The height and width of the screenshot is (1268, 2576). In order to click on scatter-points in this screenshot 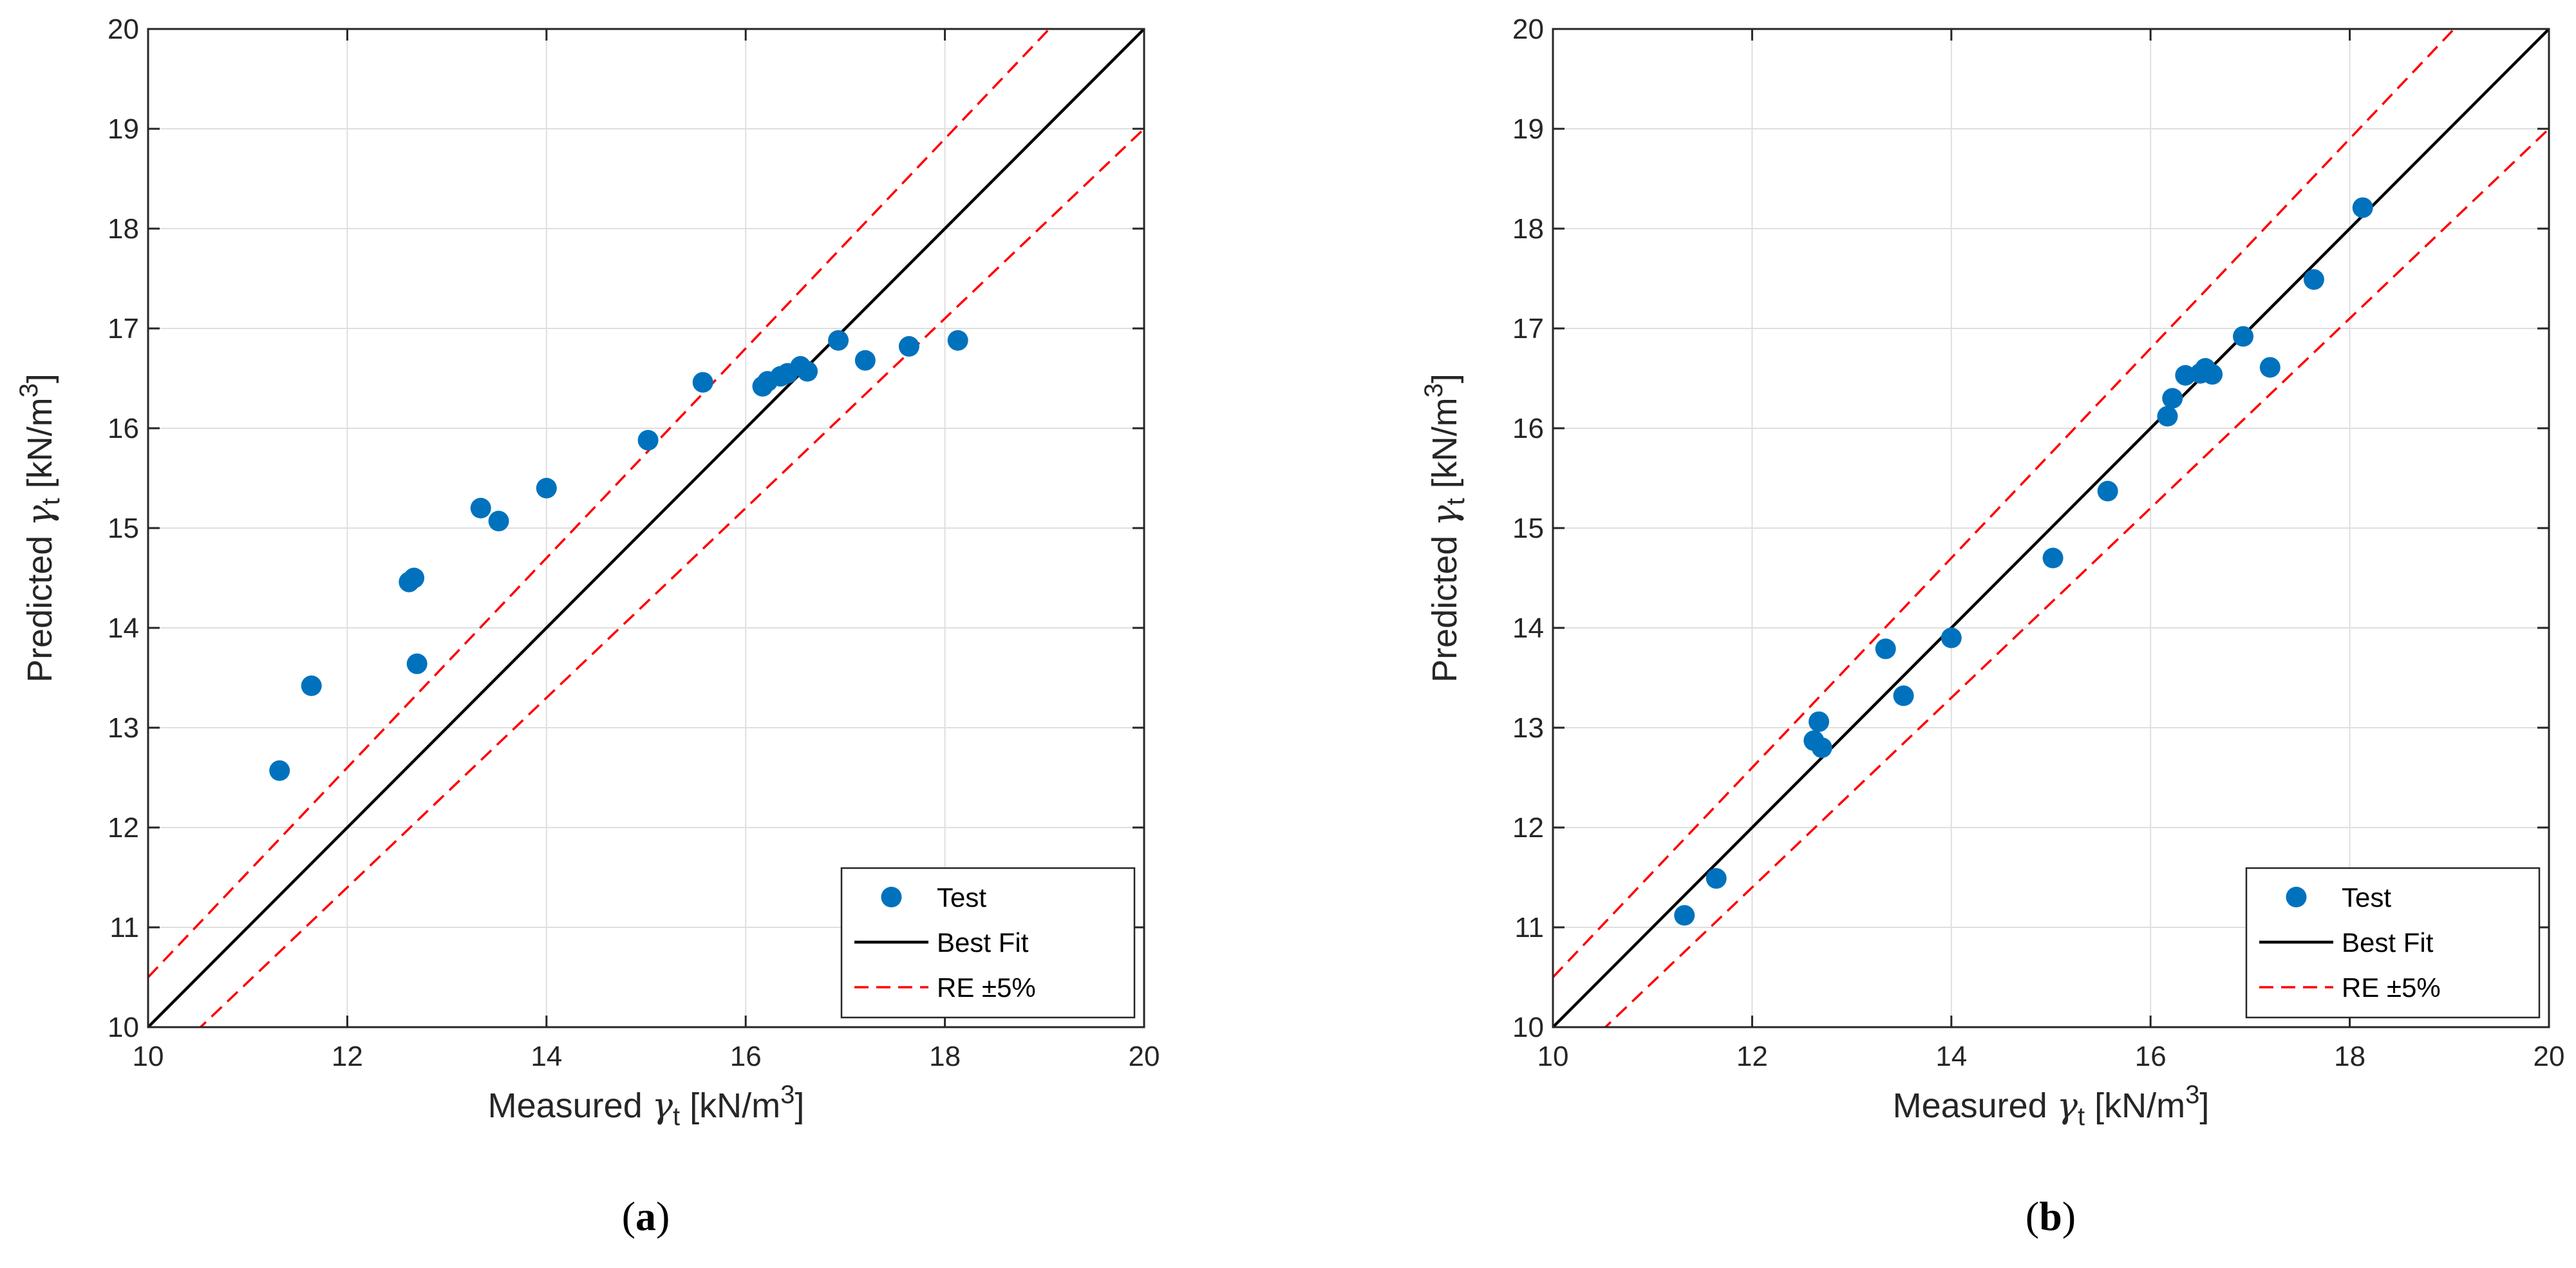, I will do `click(618, 555)`.